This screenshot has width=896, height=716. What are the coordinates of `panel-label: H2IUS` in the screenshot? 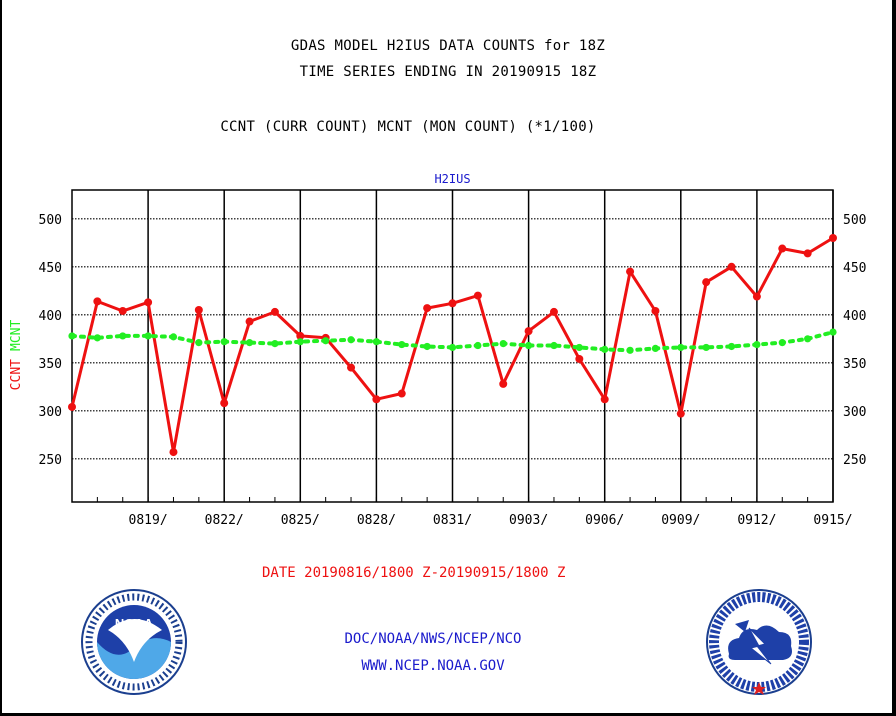 It's located at (452, 179).